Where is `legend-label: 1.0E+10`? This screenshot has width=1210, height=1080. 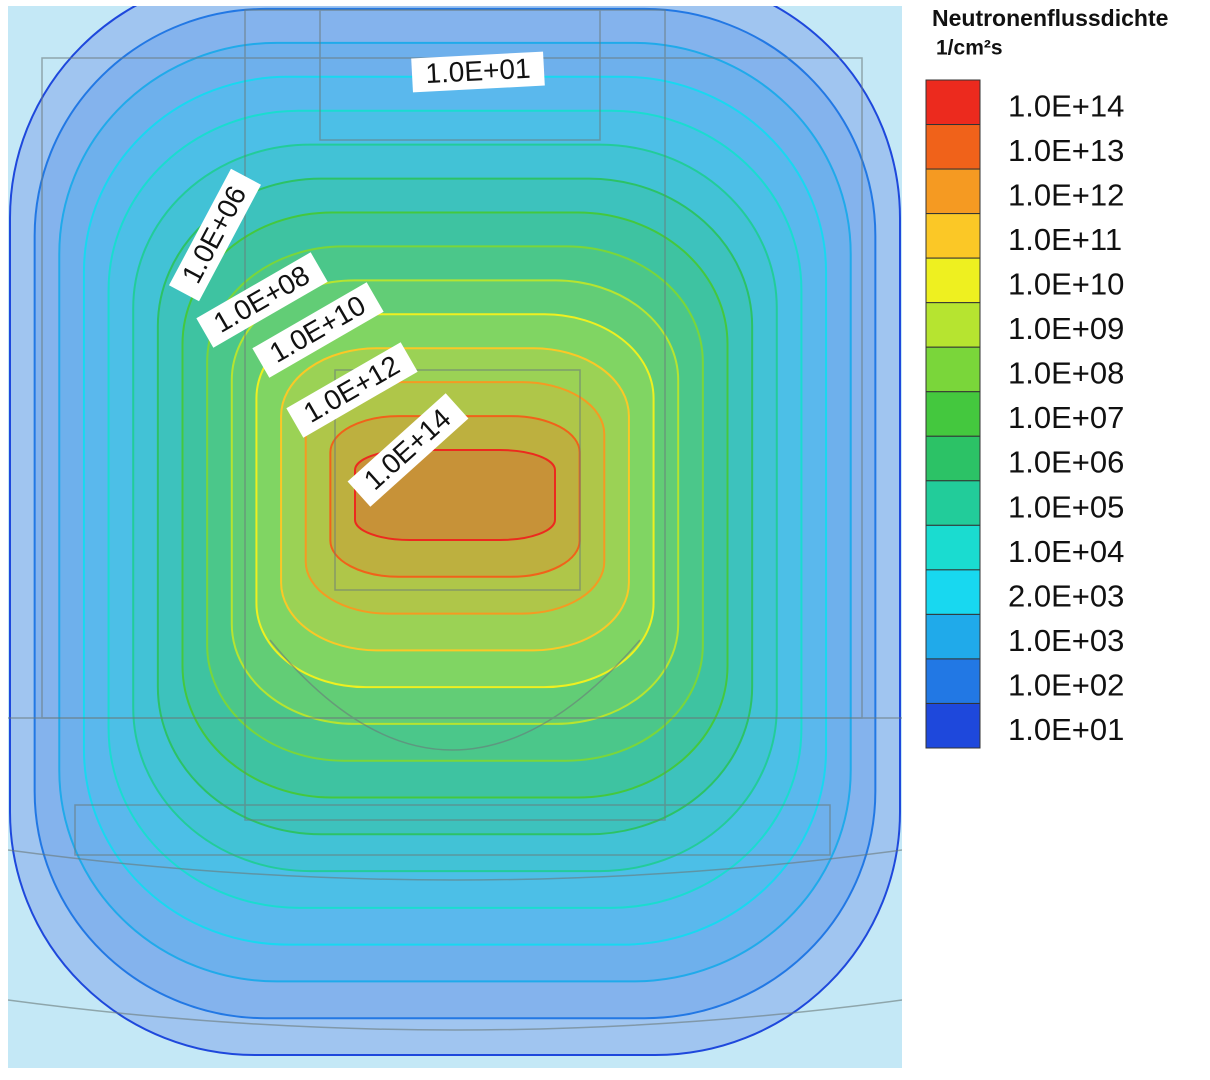
legend-label: 1.0E+10 is located at coordinates (1066, 284).